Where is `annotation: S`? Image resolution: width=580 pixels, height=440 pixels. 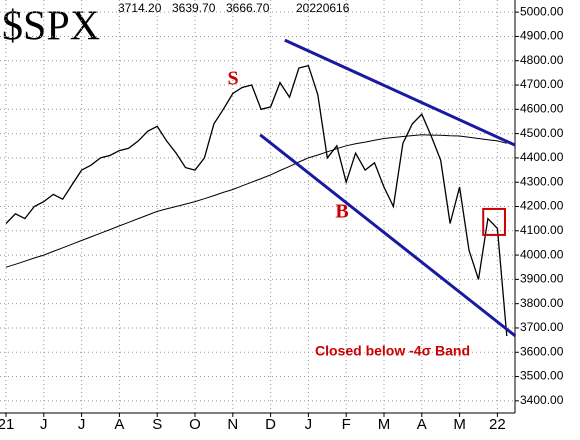 annotation: S is located at coordinates (232, 79).